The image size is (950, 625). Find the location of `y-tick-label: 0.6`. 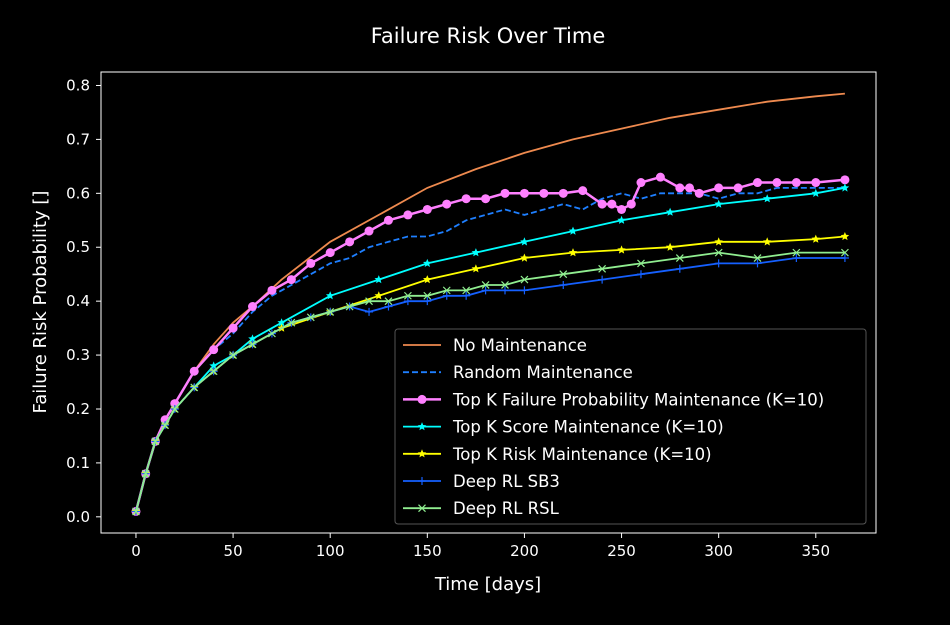

y-tick-label: 0.6 is located at coordinates (78, 193).